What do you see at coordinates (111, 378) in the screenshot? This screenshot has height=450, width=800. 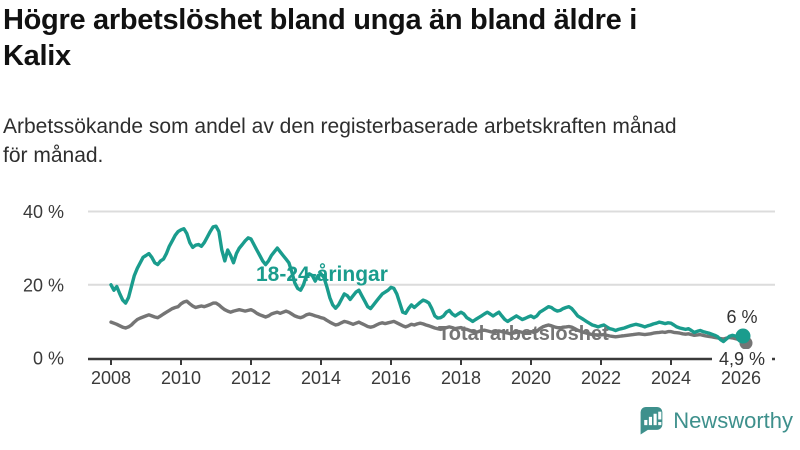 I see `x-axis-label-2008: 2008` at bounding box center [111, 378].